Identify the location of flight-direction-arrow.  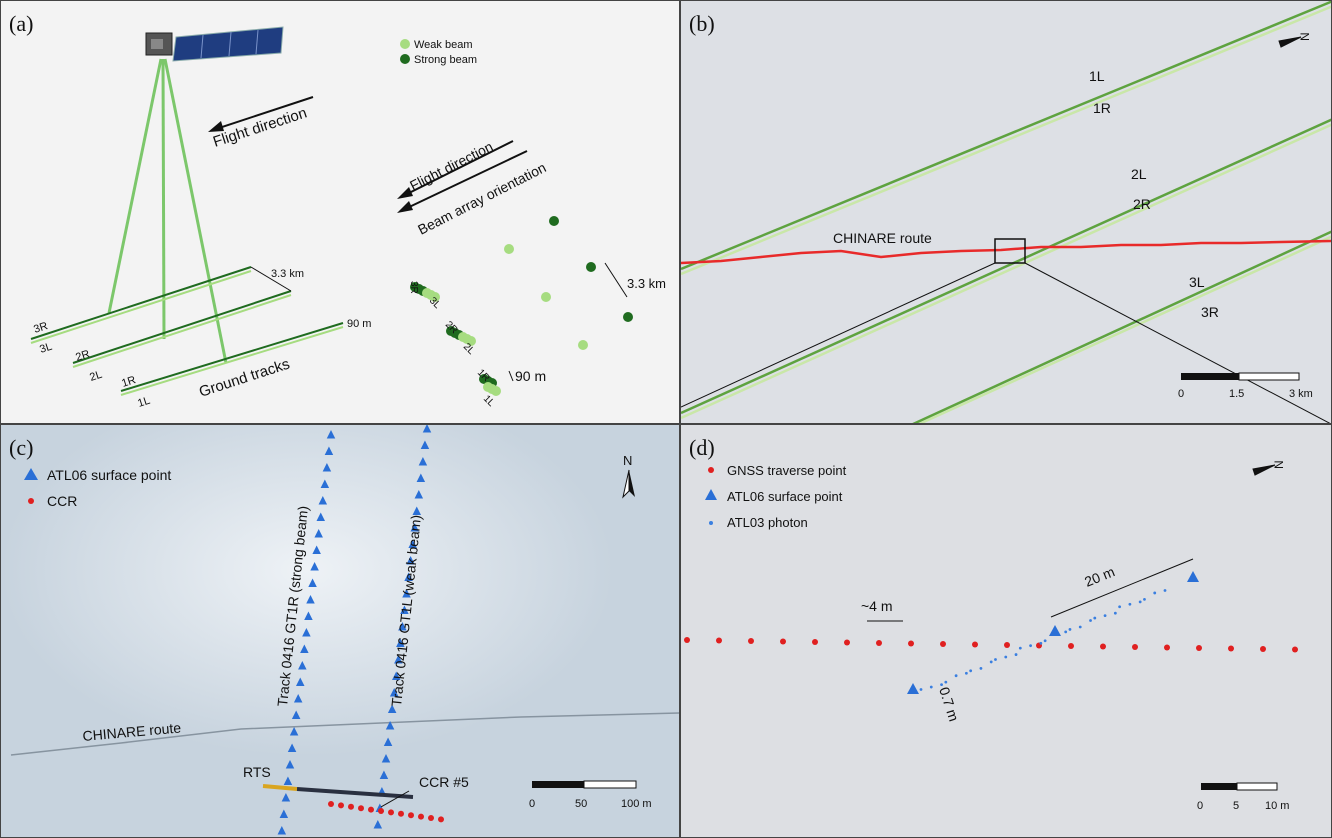
(261, 114).